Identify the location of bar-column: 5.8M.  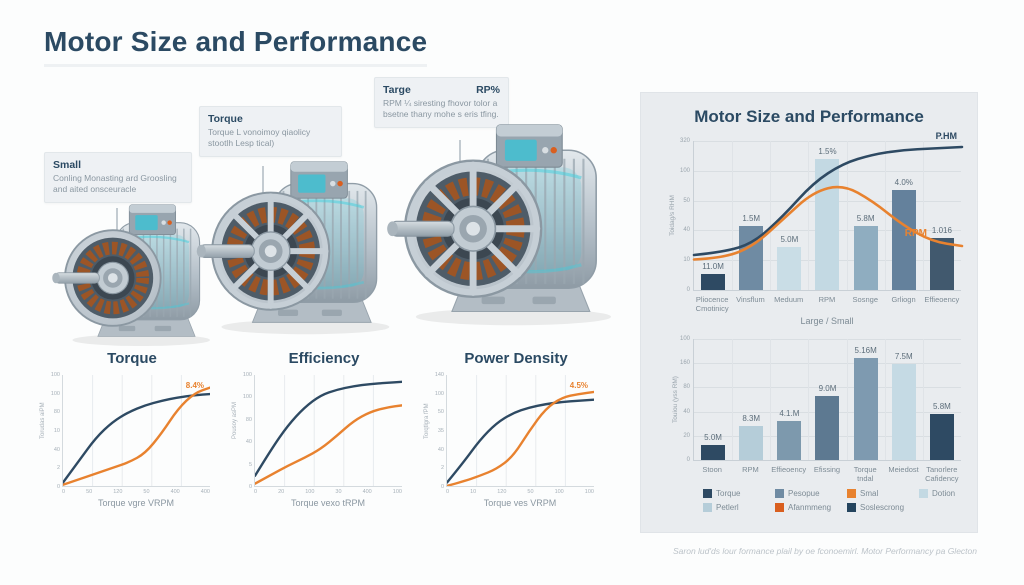
(866, 215).